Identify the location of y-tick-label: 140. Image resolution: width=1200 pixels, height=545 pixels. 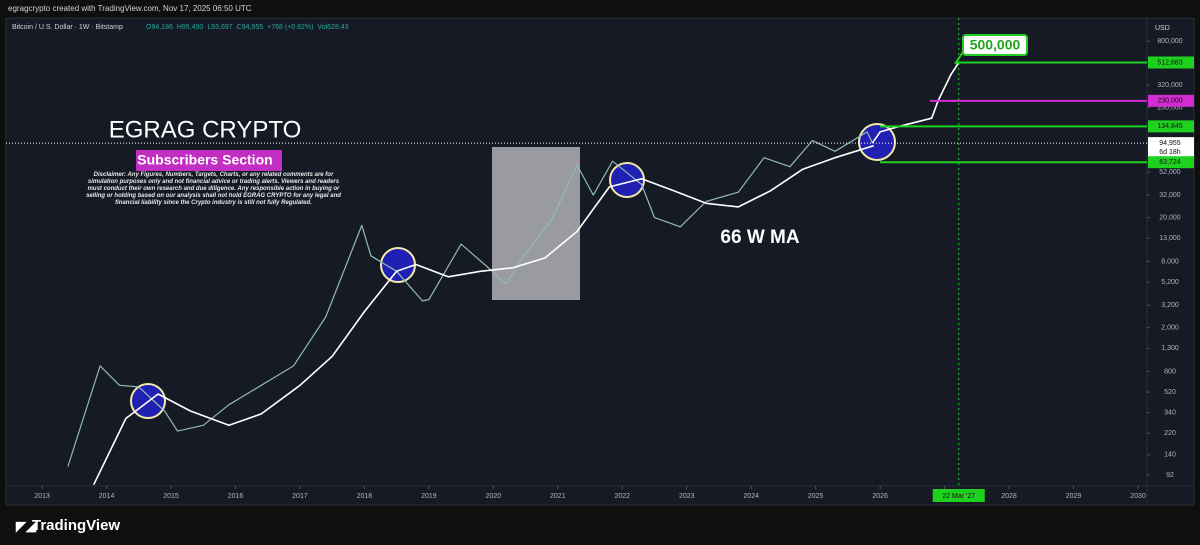
(1170, 455).